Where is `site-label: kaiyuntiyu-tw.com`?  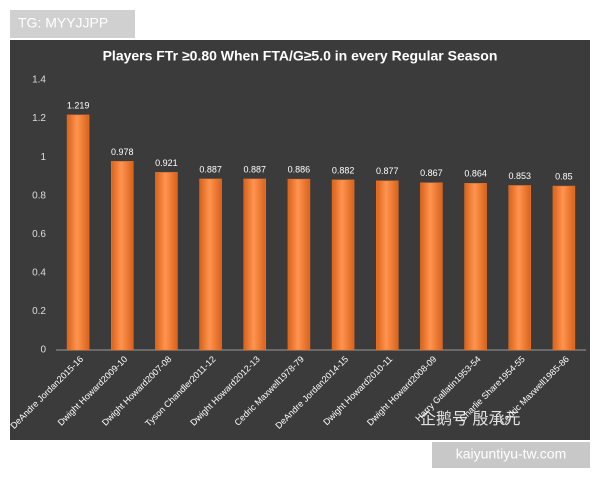 site-label: kaiyuntiyu-tw.com is located at coordinates (511, 454).